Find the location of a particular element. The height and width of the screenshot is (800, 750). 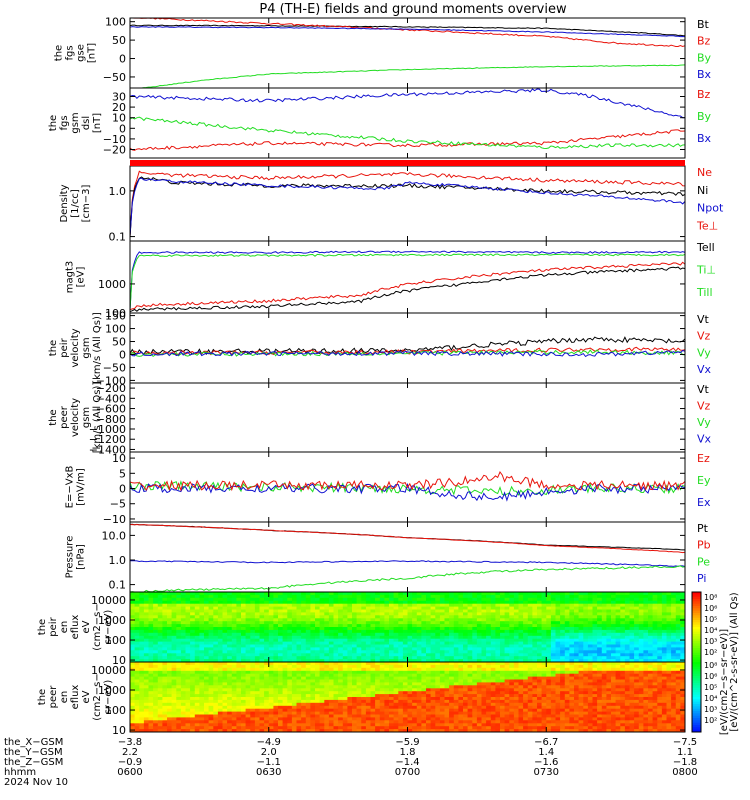

frame-p8 is located at coordinates (407, 557).